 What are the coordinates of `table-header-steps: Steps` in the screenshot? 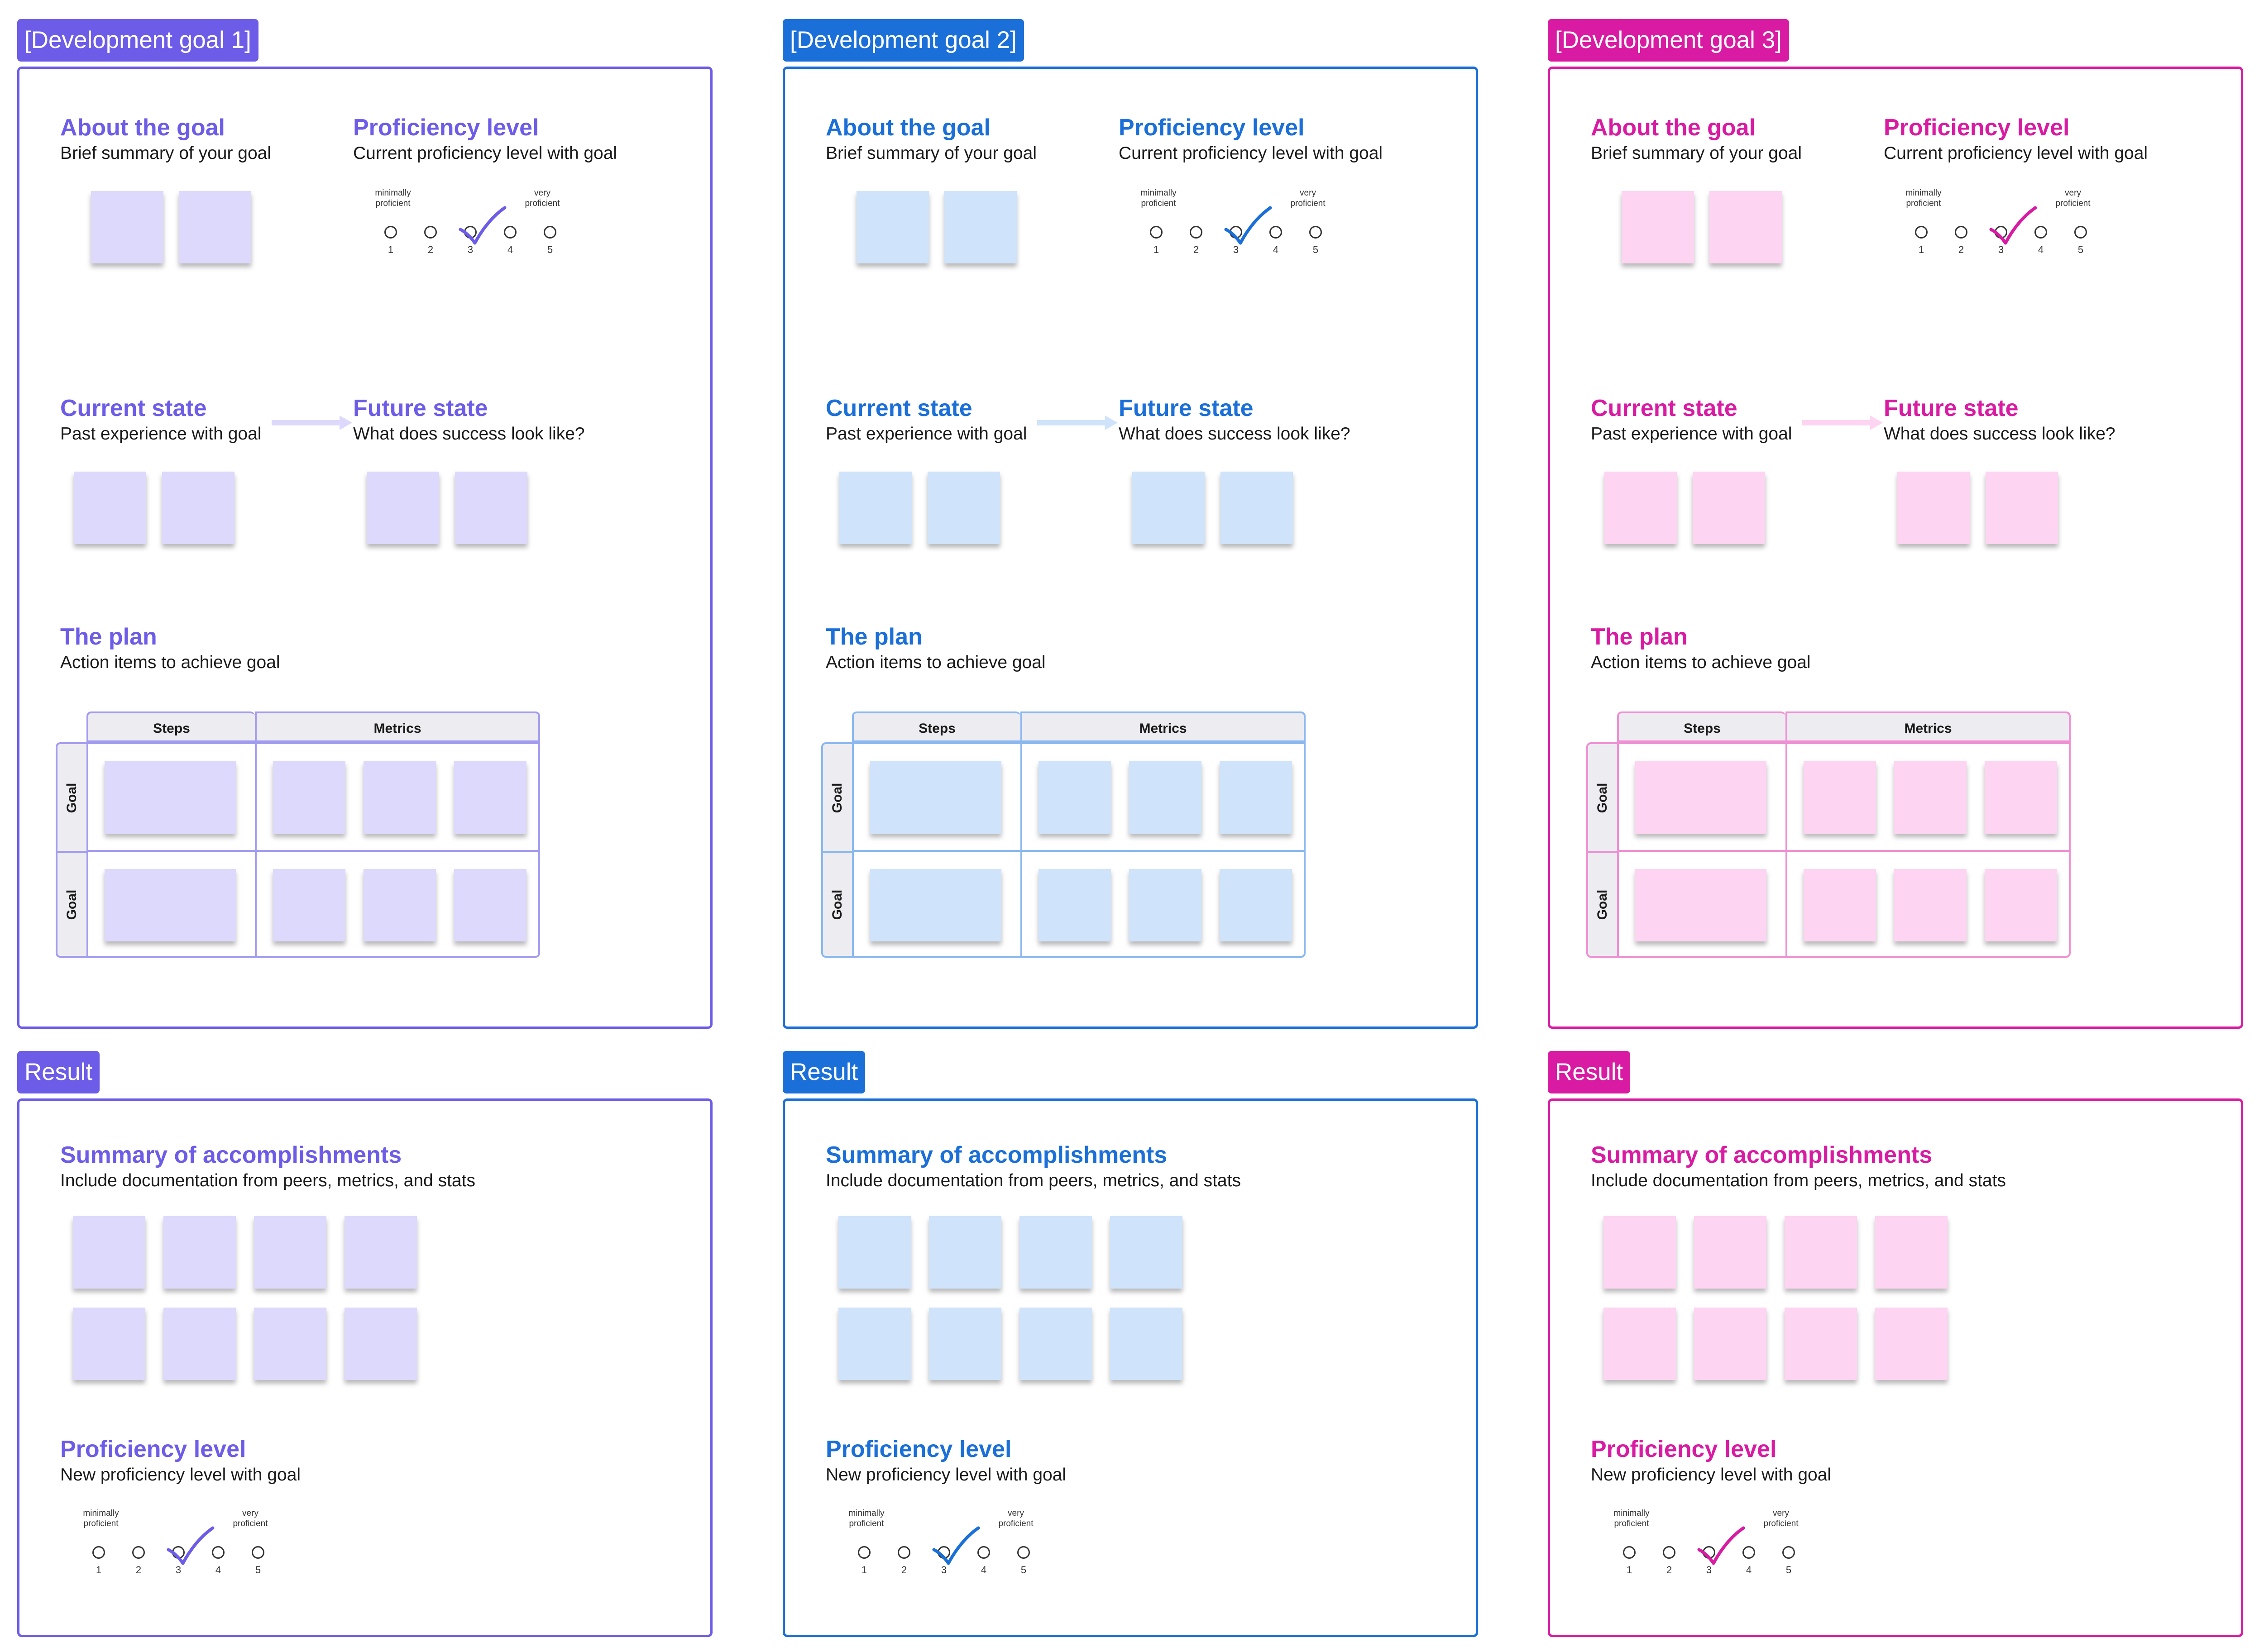 It's located at (936, 726).